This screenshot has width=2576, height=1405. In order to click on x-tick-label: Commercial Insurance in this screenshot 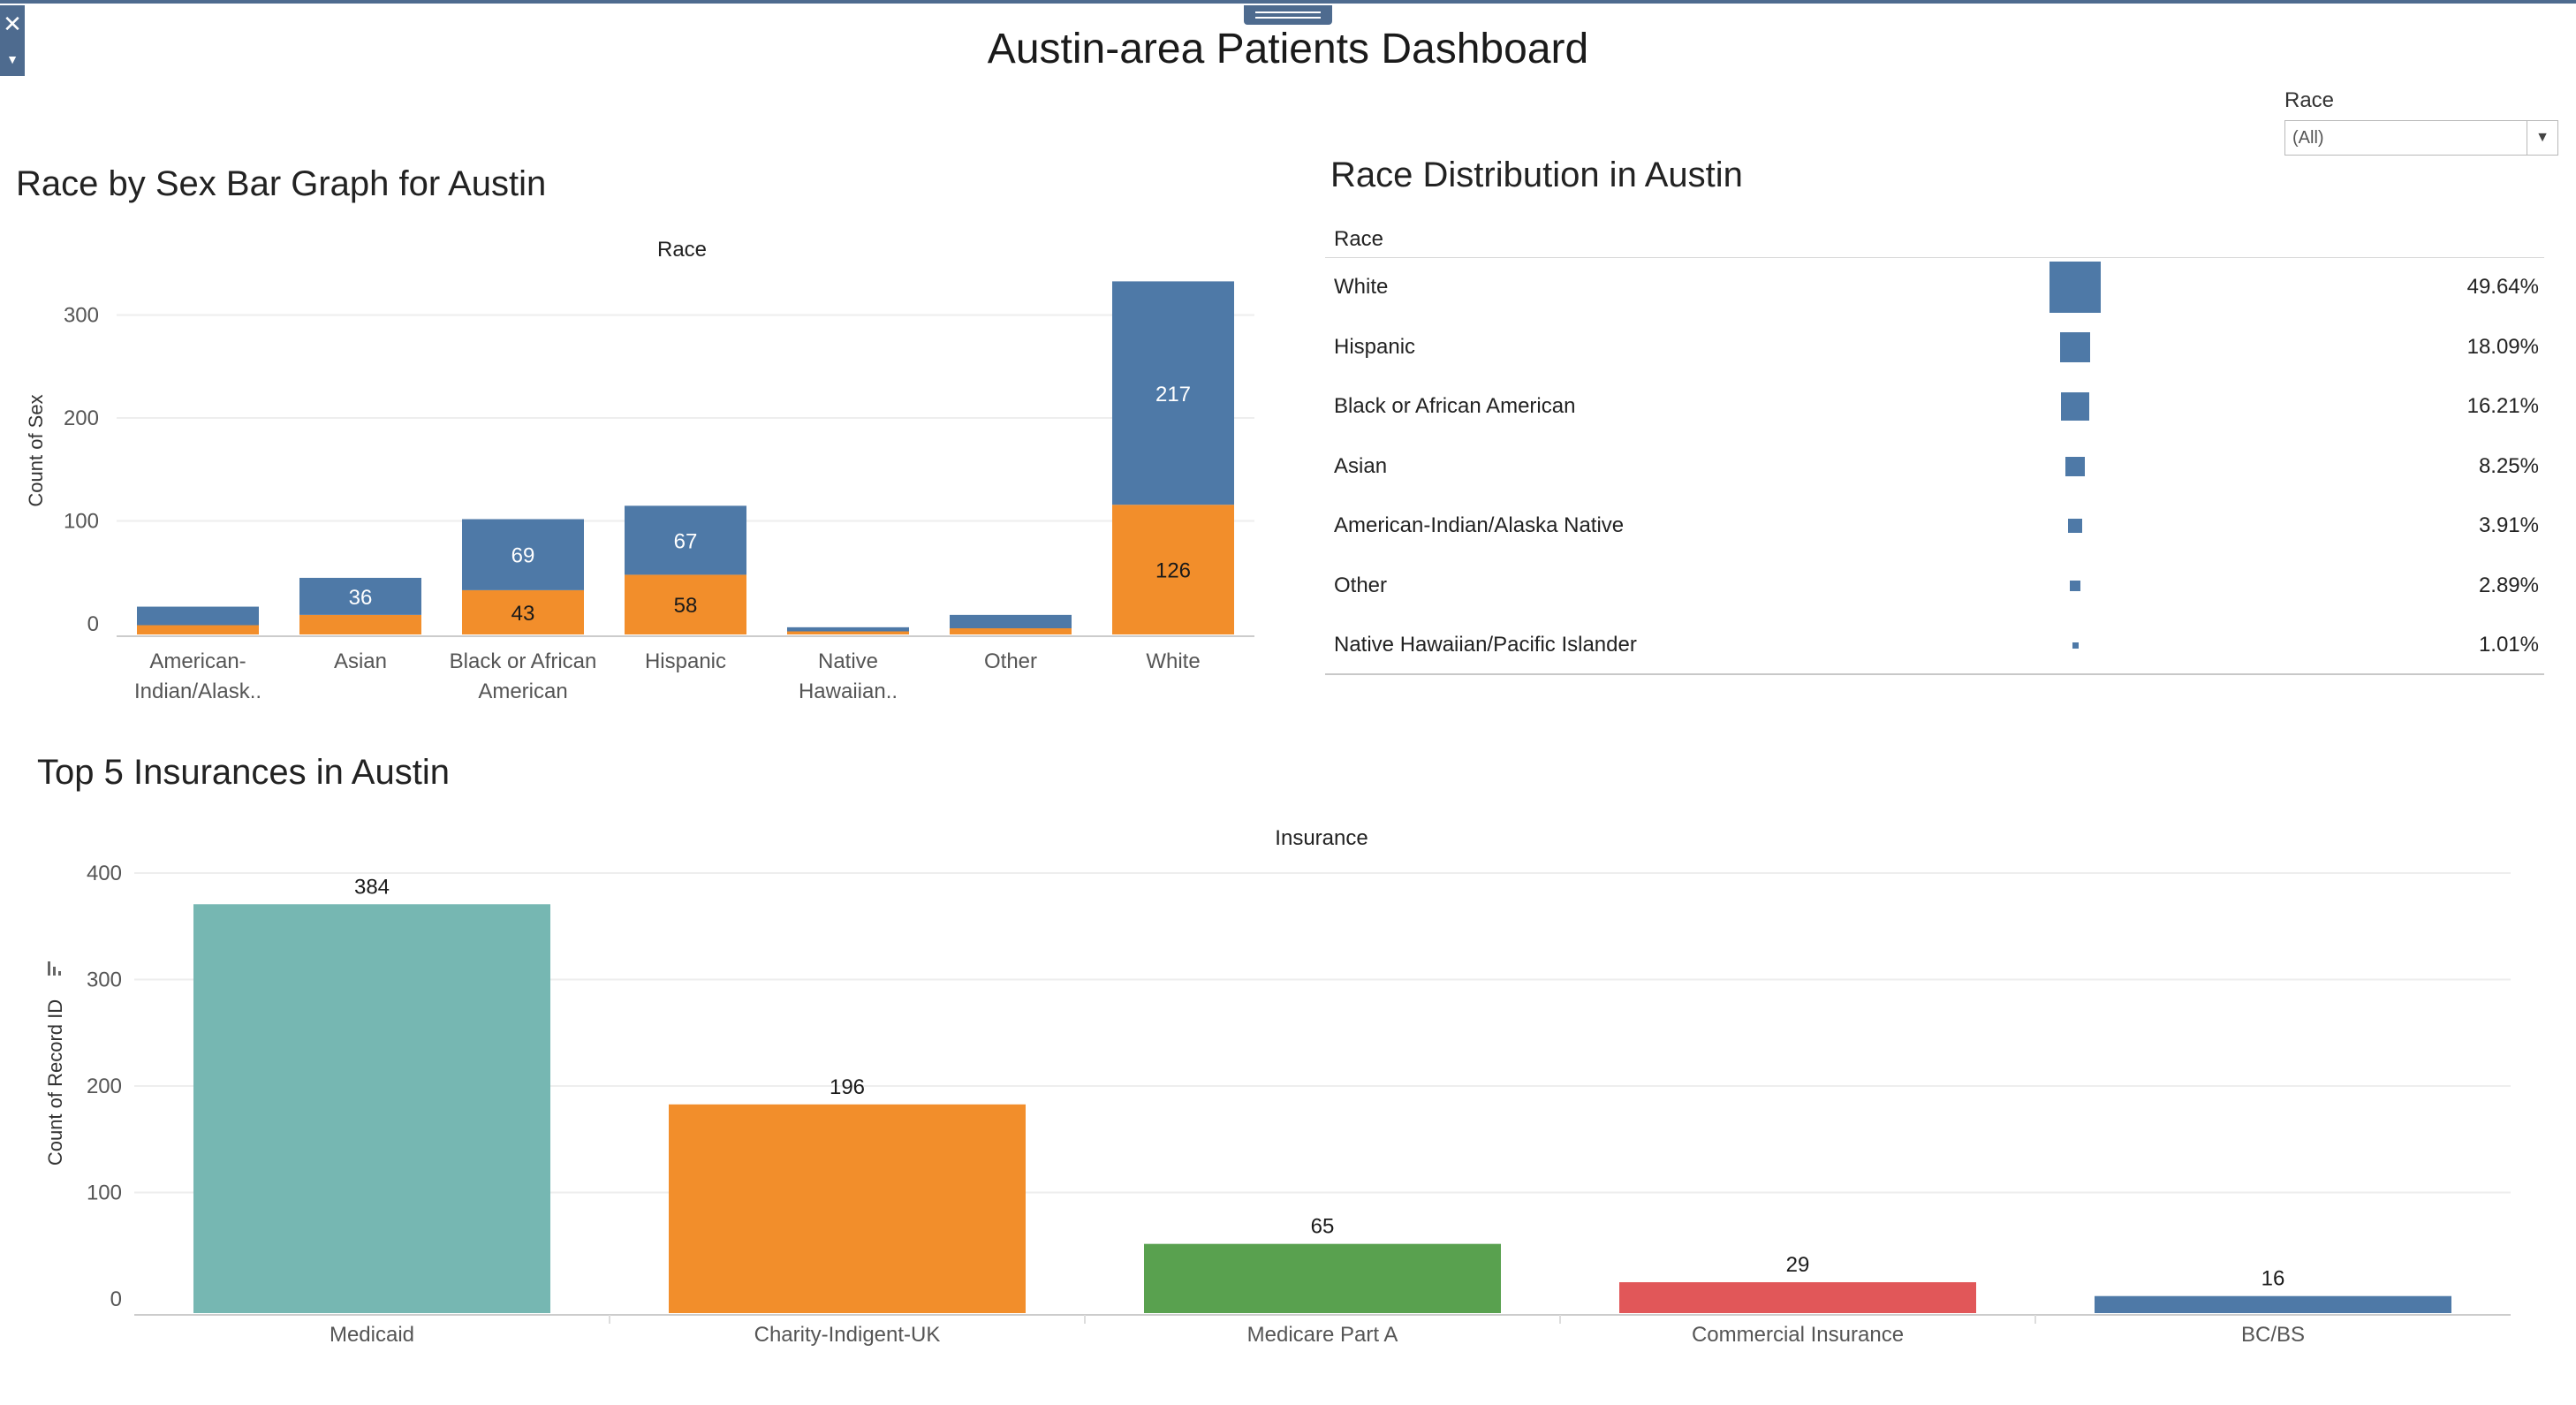, I will do `click(1798, 1335)`.